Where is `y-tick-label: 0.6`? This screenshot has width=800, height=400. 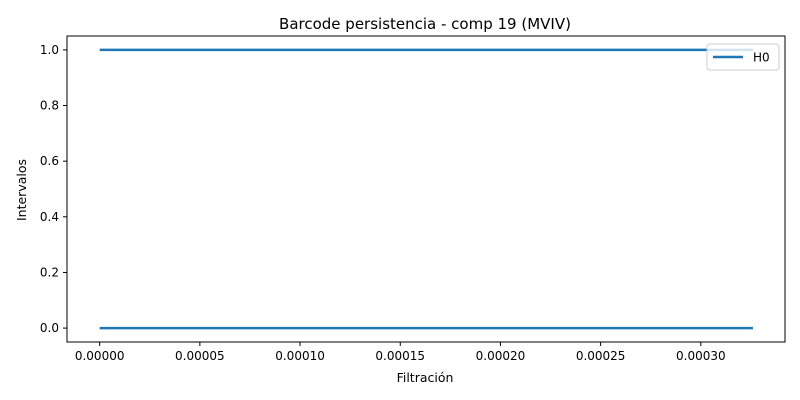
y-tick-label: 0.6 is located at coordinates (49, 161).